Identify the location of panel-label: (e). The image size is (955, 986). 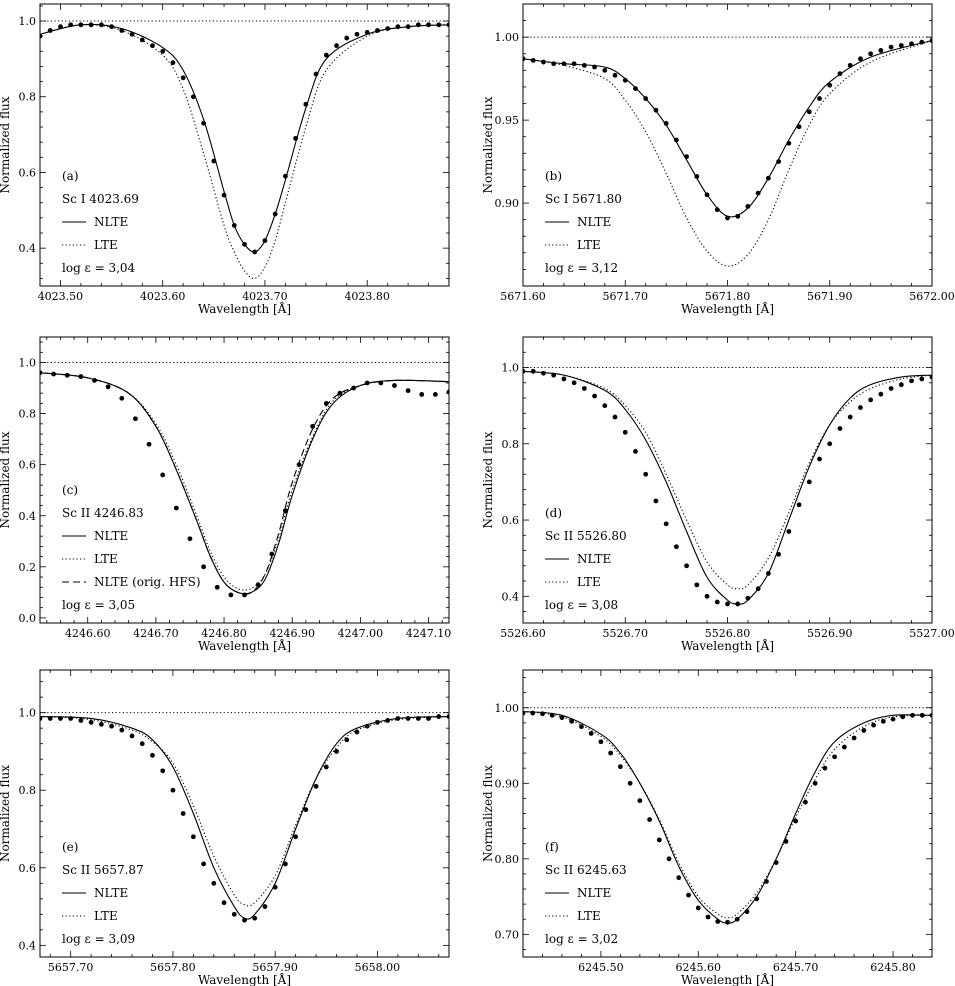
(70, 847).